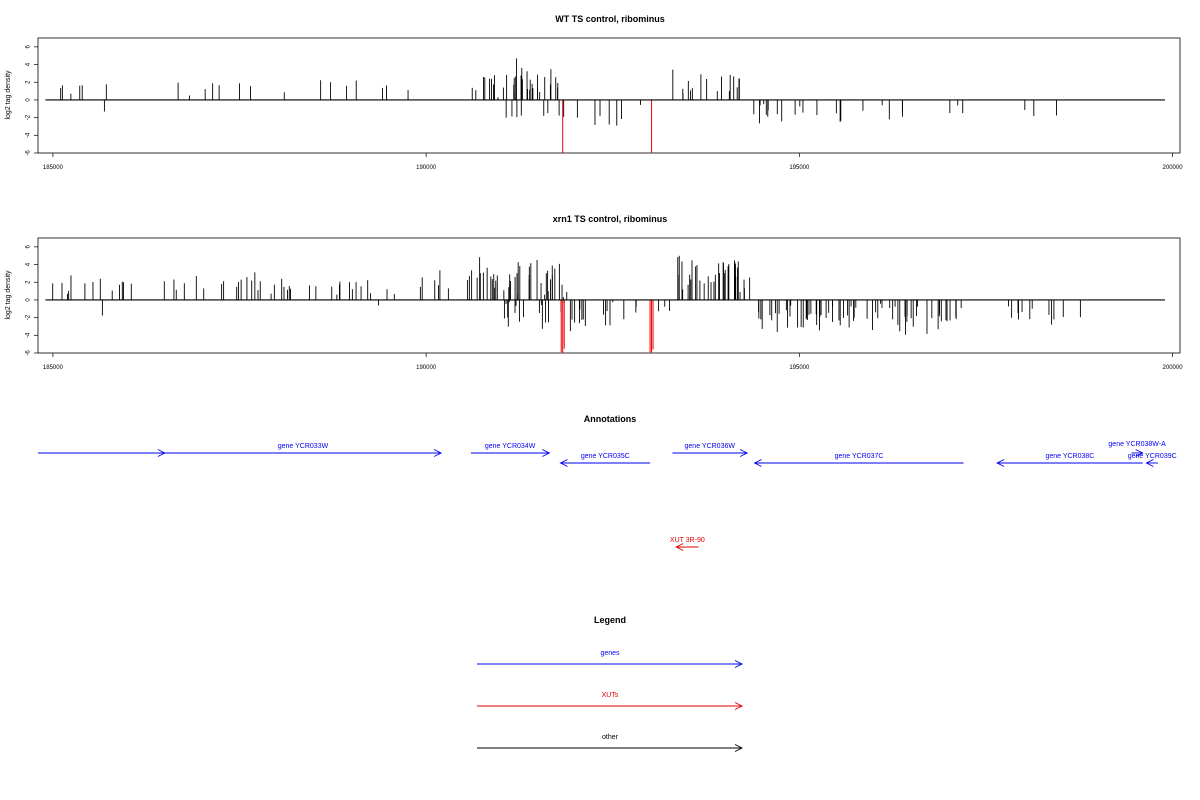 The width and height of the screenshot is (1200, 800). What do you see at coordinates (613, 362) in the screenshot?
I see `xrn1-x-axis: 185000 190000 195000 200000` at bounding box center [613, 362].